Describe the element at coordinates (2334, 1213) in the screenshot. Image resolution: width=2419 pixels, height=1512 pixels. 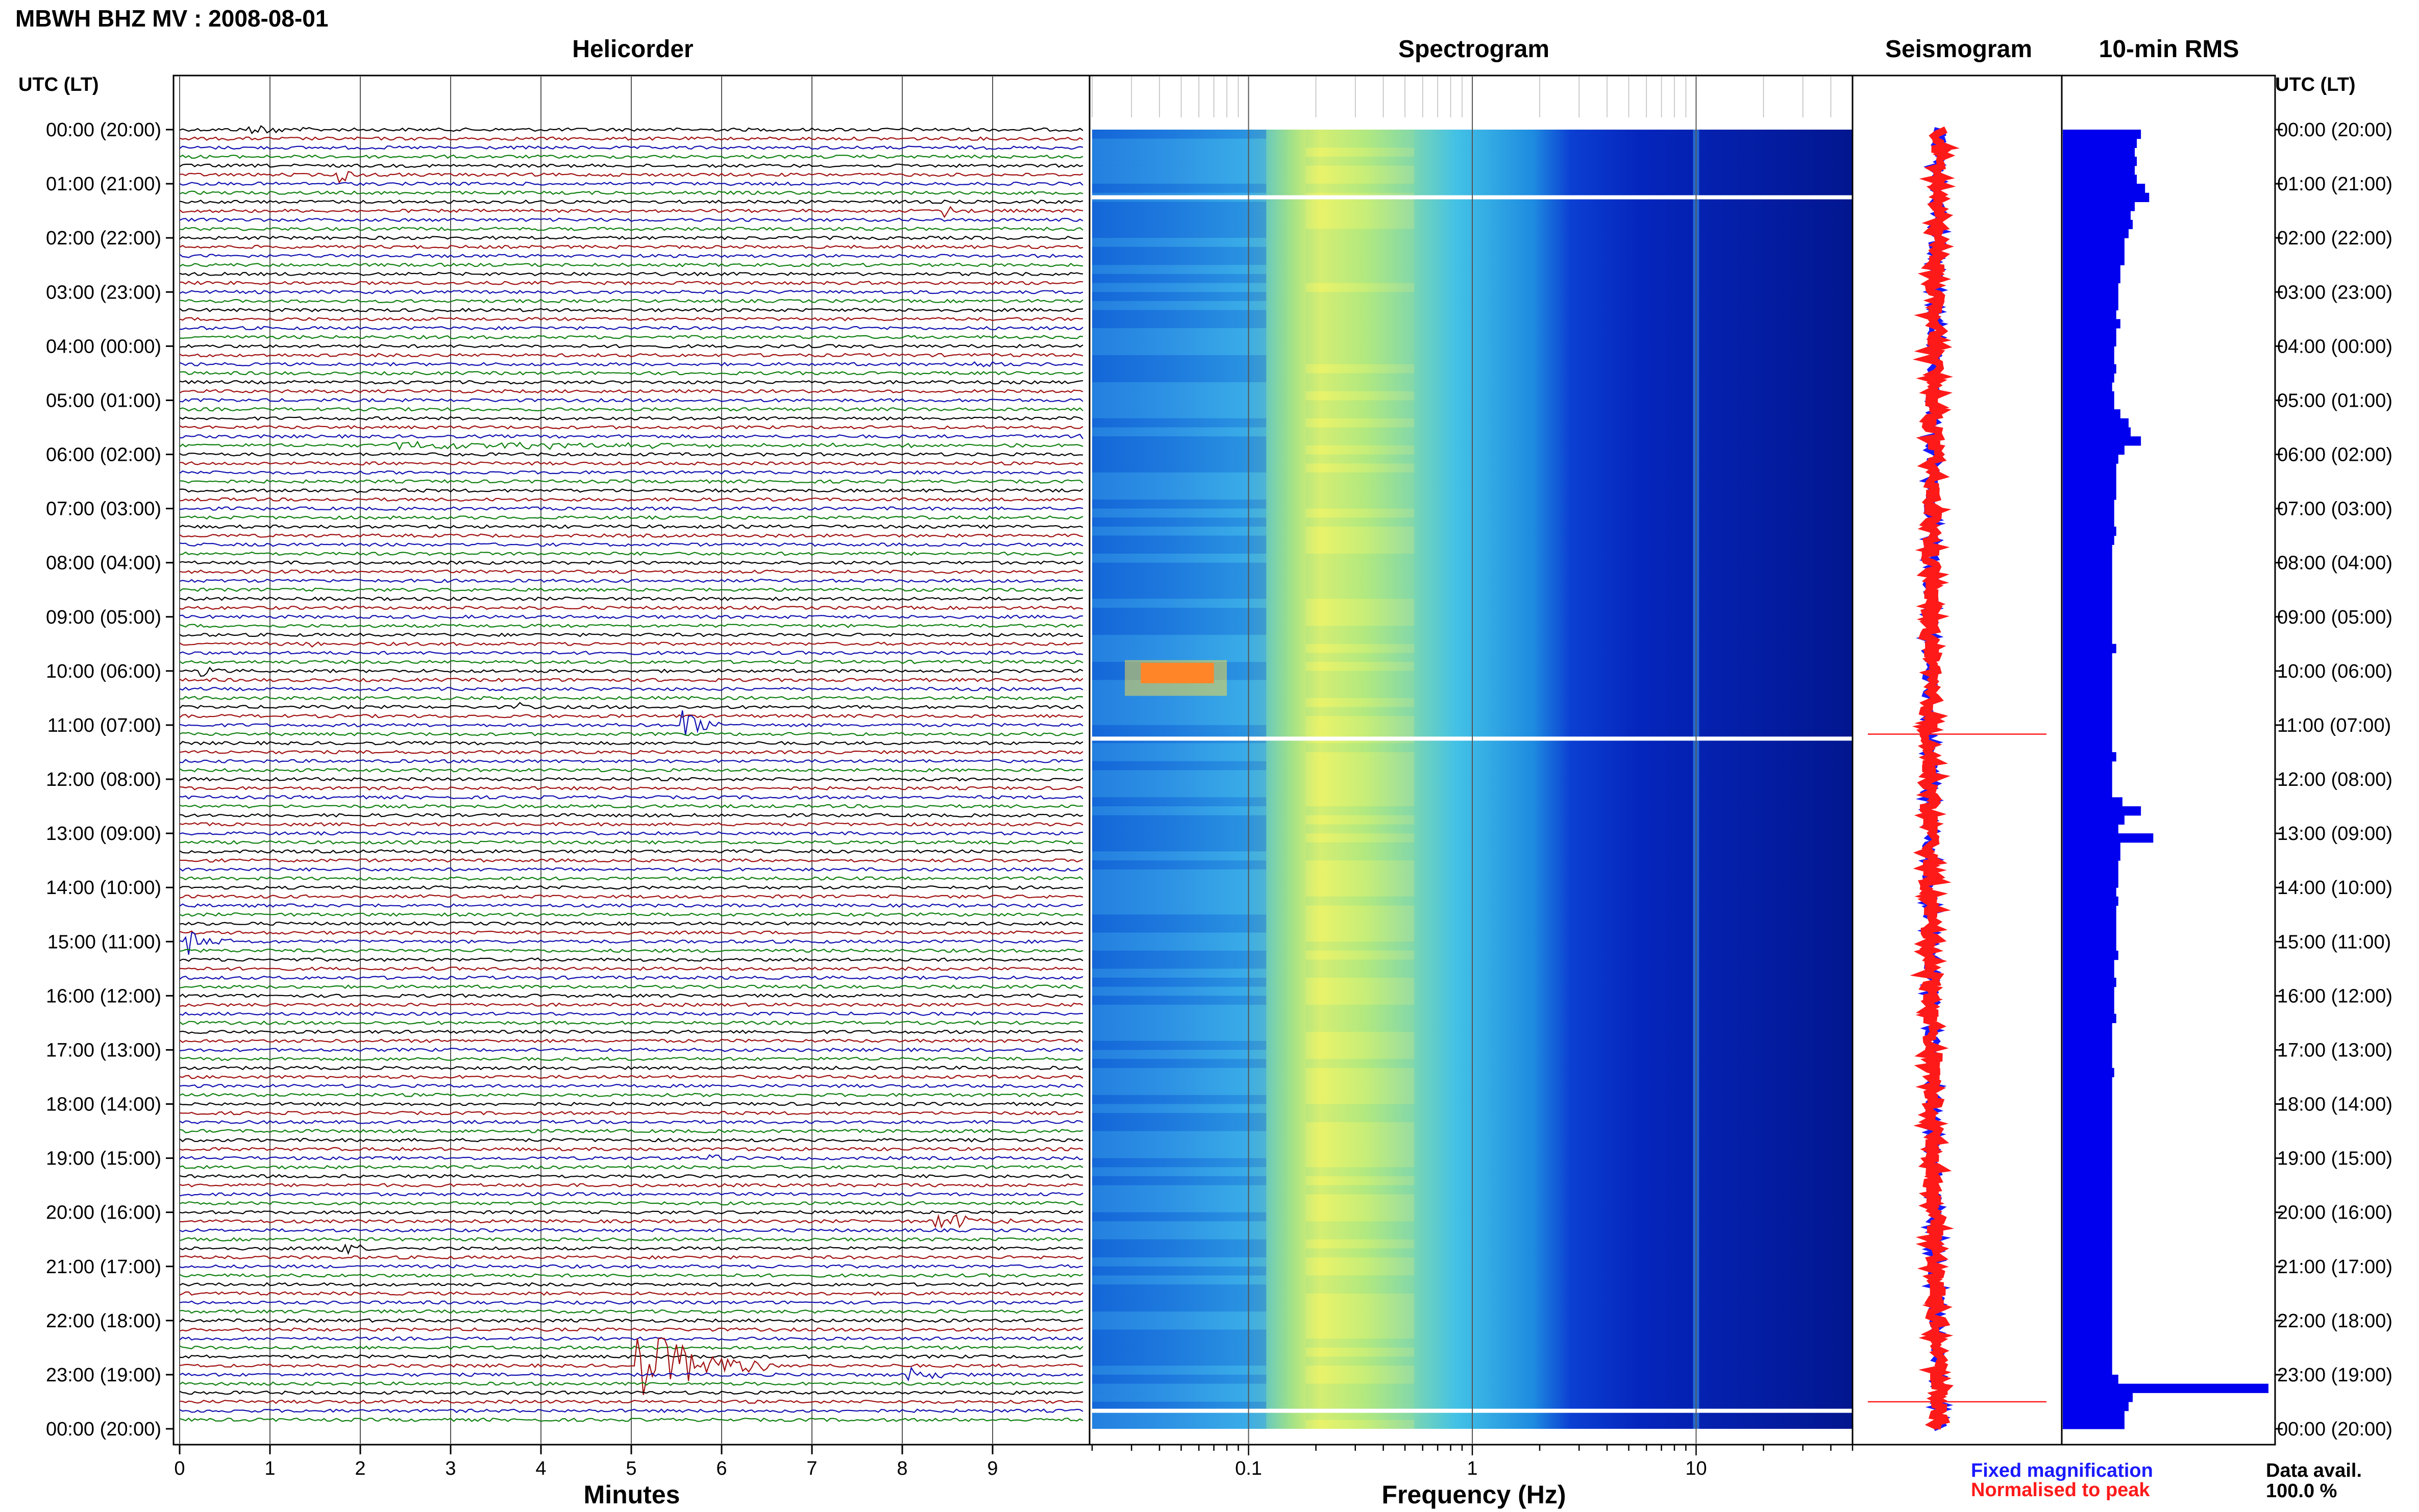
I see `time-label-right: 20:00 (16:00)` at that location.